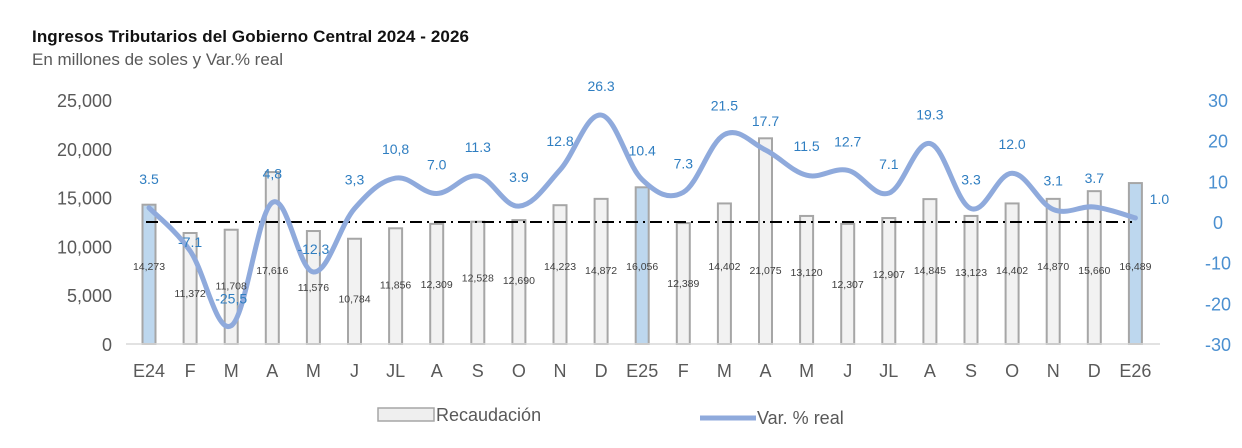 The image size is (1242, 448). What do you see at coordinates (800, 418) in the screenshot?
I see `legend-label-var-real: Var. % real` at bounding box center [800, 418].